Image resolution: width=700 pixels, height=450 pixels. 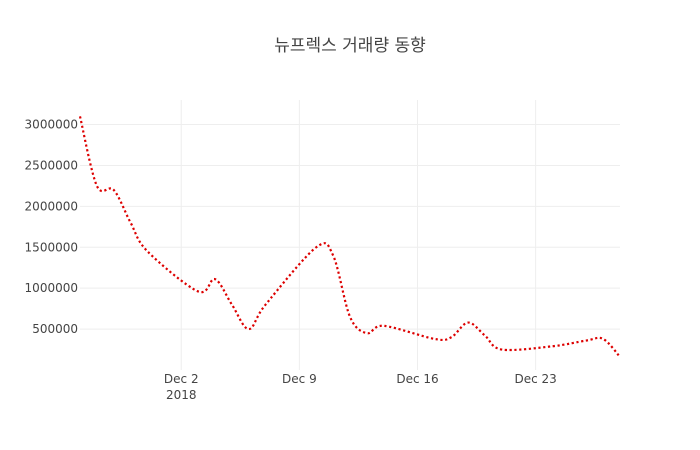 I want to click on y-tick-label: 2500000, so click(x=51, y=165).